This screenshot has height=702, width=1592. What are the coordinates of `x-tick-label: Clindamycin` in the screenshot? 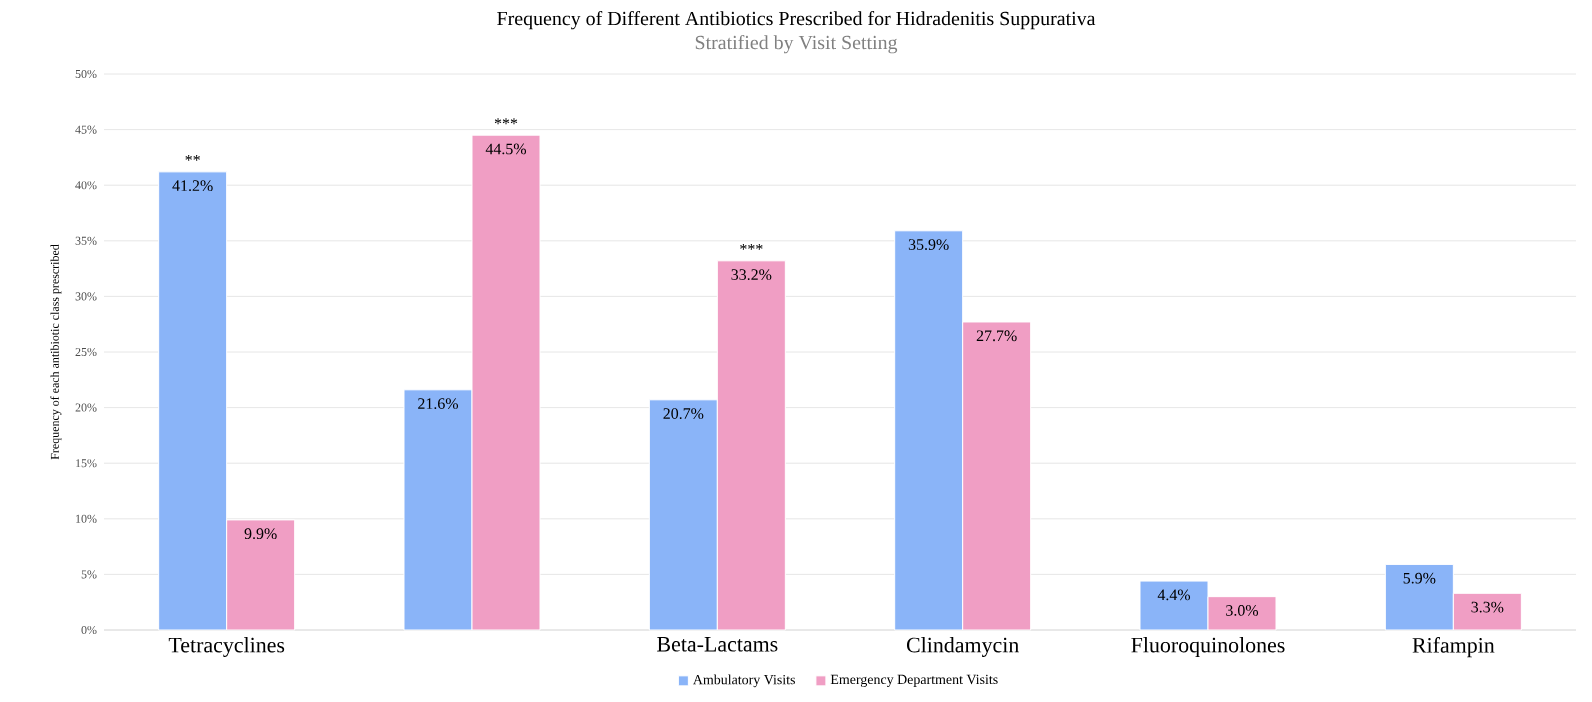 It's located at (962, 647).